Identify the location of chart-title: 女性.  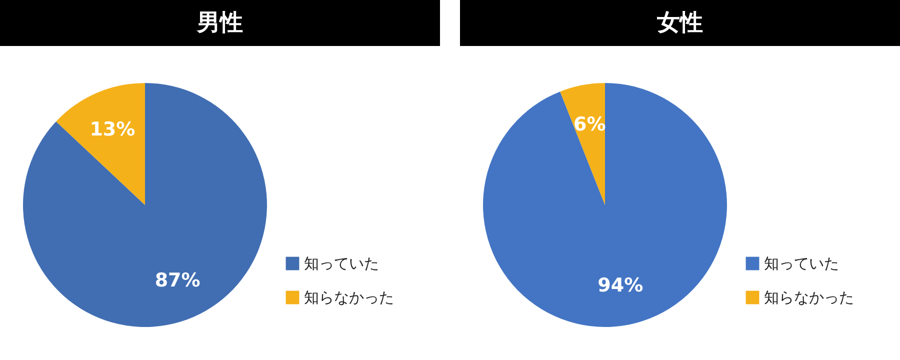
(680, 23).